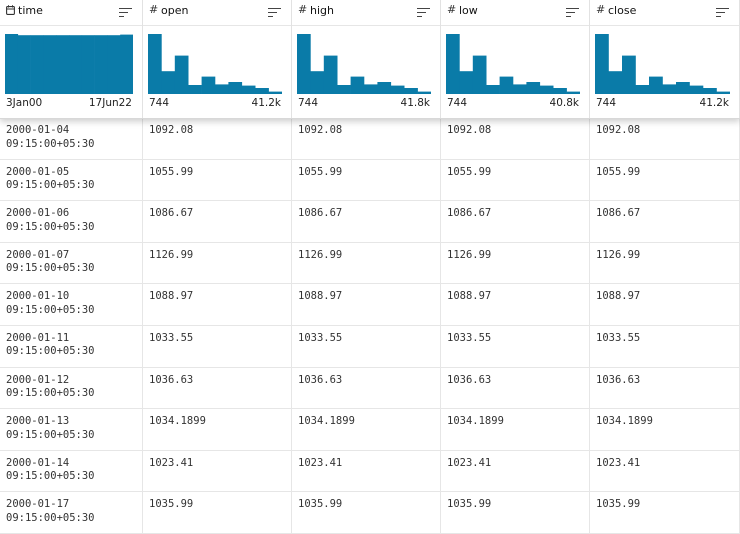 The height and width of the screenshot is (534, 740). What do you see at coordinates (217, 388) in the screenshot?
I see `cell-open: 1036.63` at bounding box center [217, 388].